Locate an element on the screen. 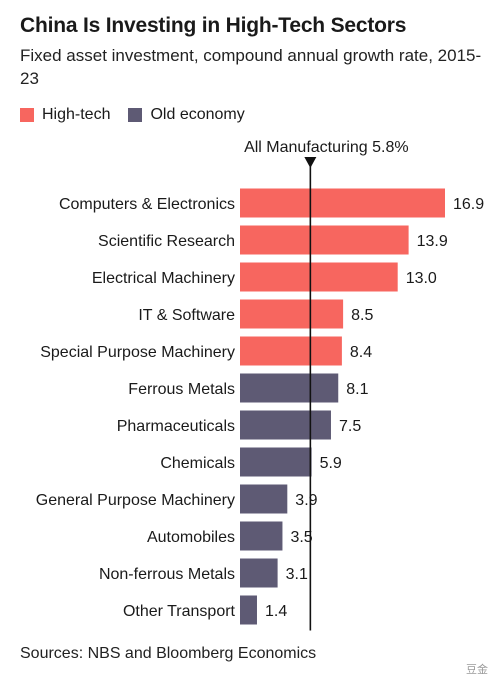 The width and height of the screenshot is (500, 685). reference-line-label: All Manufacturing 5.8% is located at coordinates (326, 147).